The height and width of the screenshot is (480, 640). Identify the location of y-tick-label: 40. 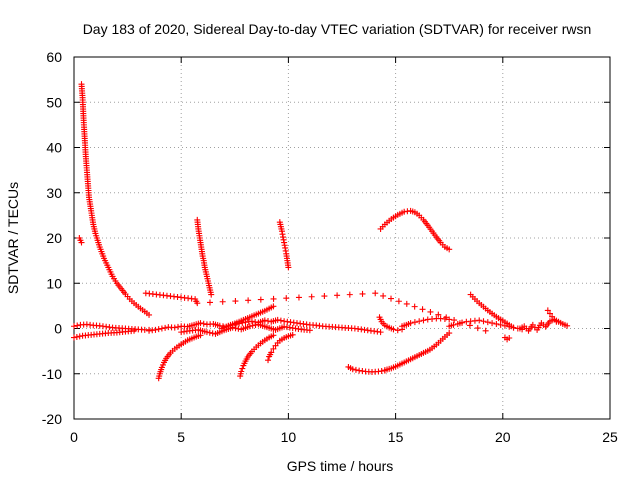
(54, 148).